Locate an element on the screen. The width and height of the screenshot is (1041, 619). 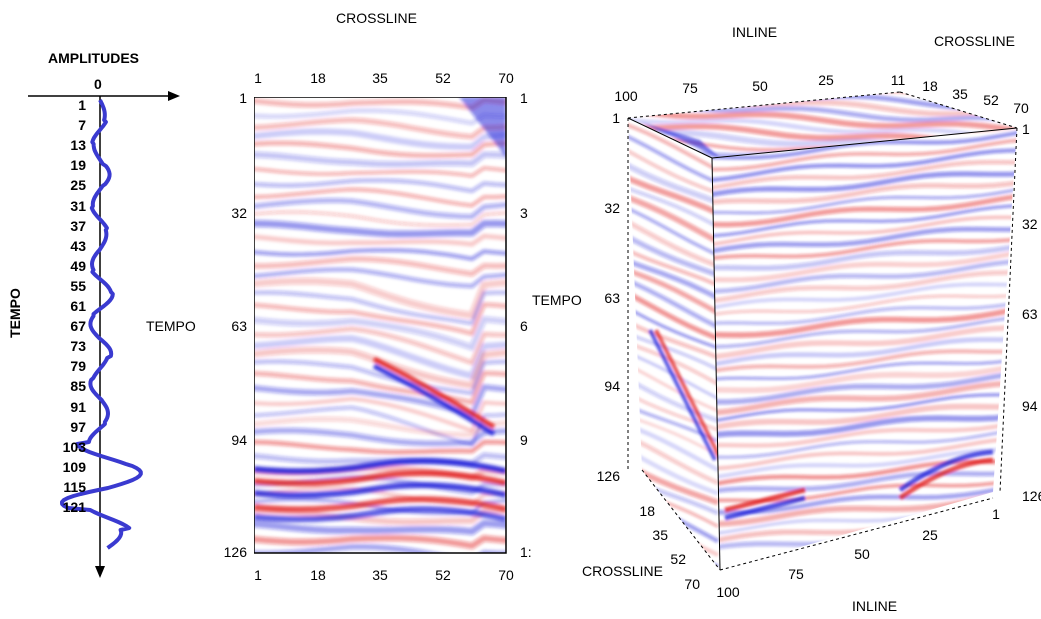
section-top-tick: 52 is located at coordinates (443, 78).